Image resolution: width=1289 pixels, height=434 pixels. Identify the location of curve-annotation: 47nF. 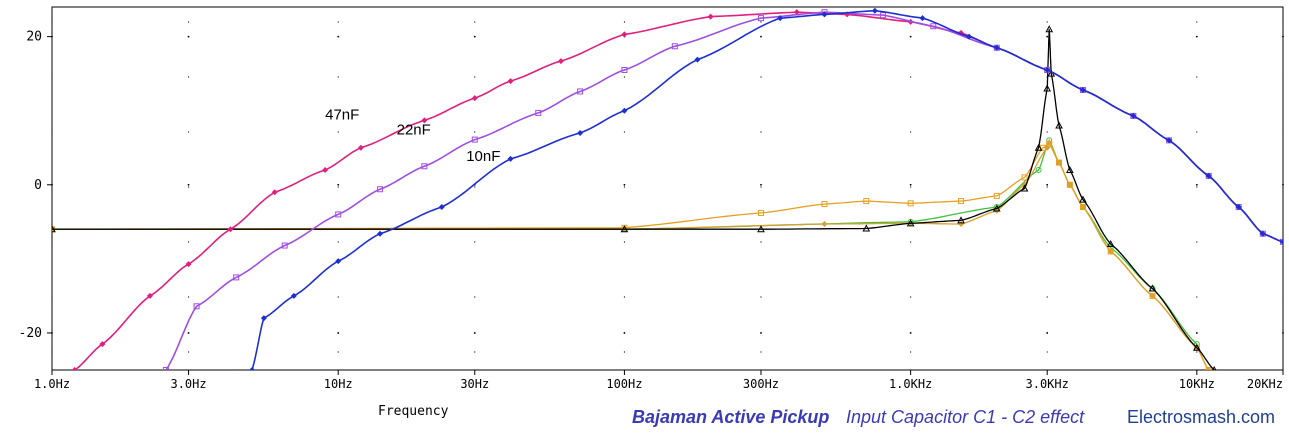
(342, 115).